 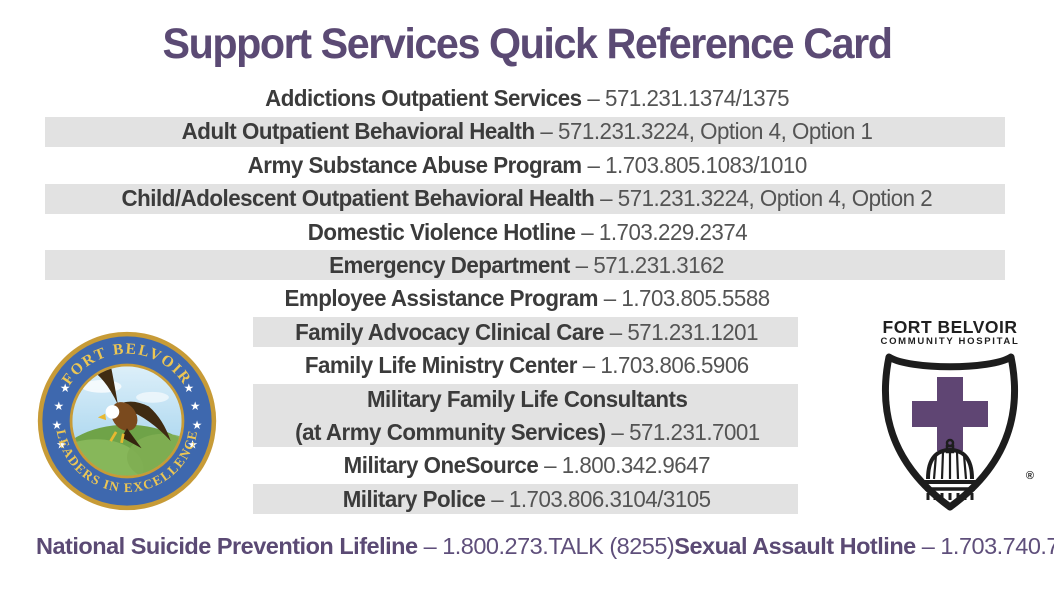 What do you see at coordinates (129, 407) in the screenshot?
I see `eagle-icon` at bounding box center [129, 407].